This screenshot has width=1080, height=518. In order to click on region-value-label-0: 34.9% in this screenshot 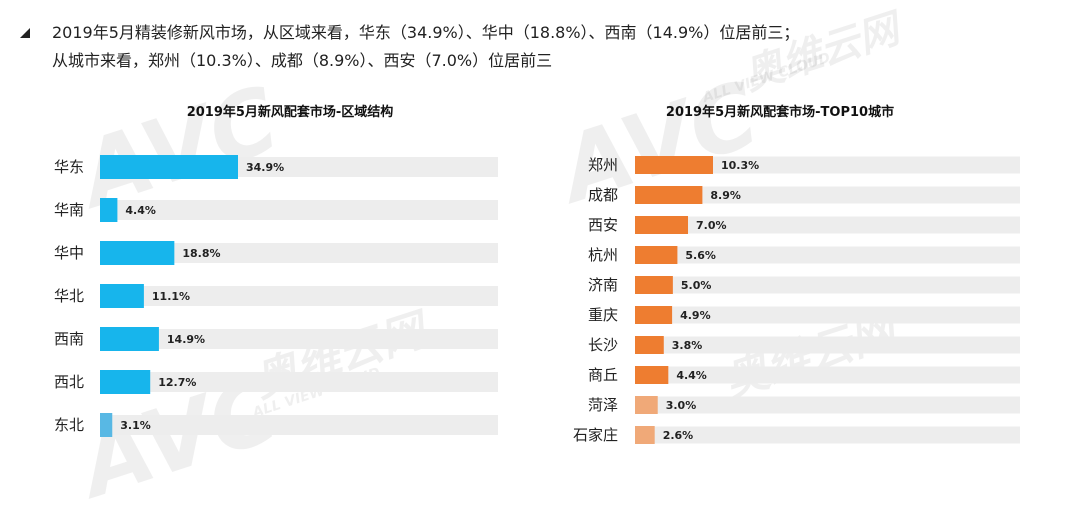, I will do `click(265, 167)`.